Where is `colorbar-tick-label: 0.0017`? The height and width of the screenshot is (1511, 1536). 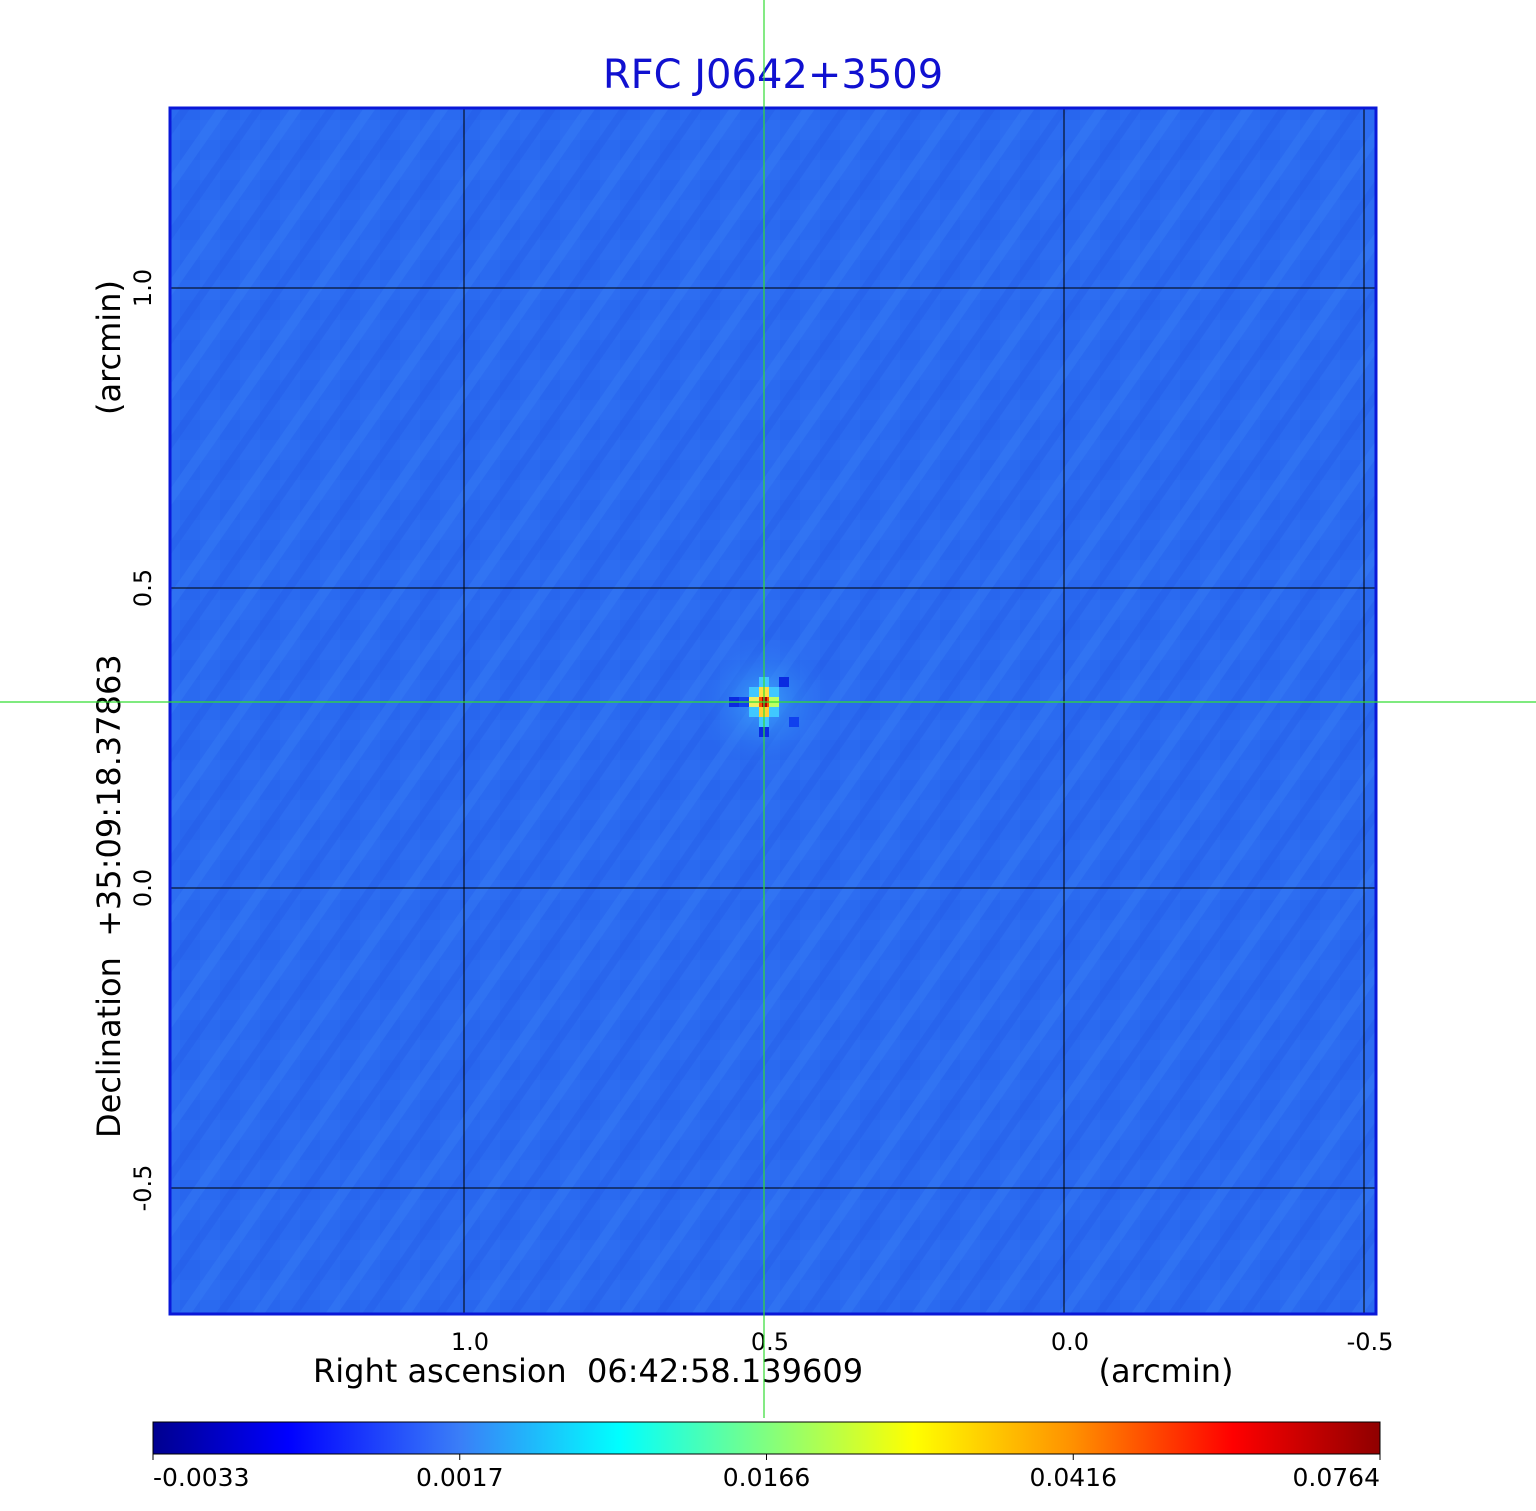
colorbar-tick-label: 0.0017 is located at coordinates (459, 1477).